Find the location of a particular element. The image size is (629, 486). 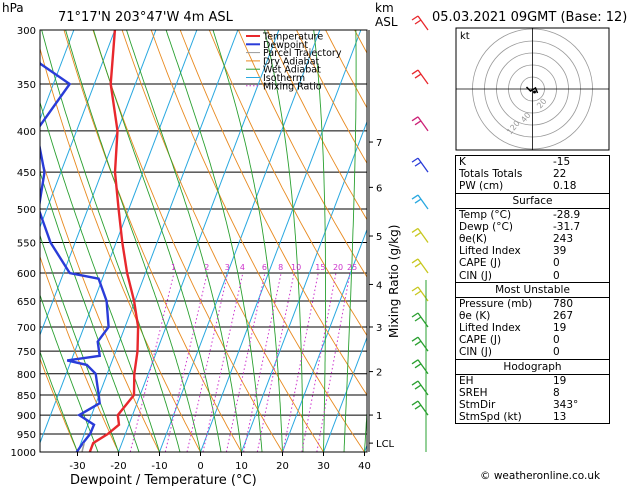

mixing-ratio-label: 8 is located at coordinates (280, 267).